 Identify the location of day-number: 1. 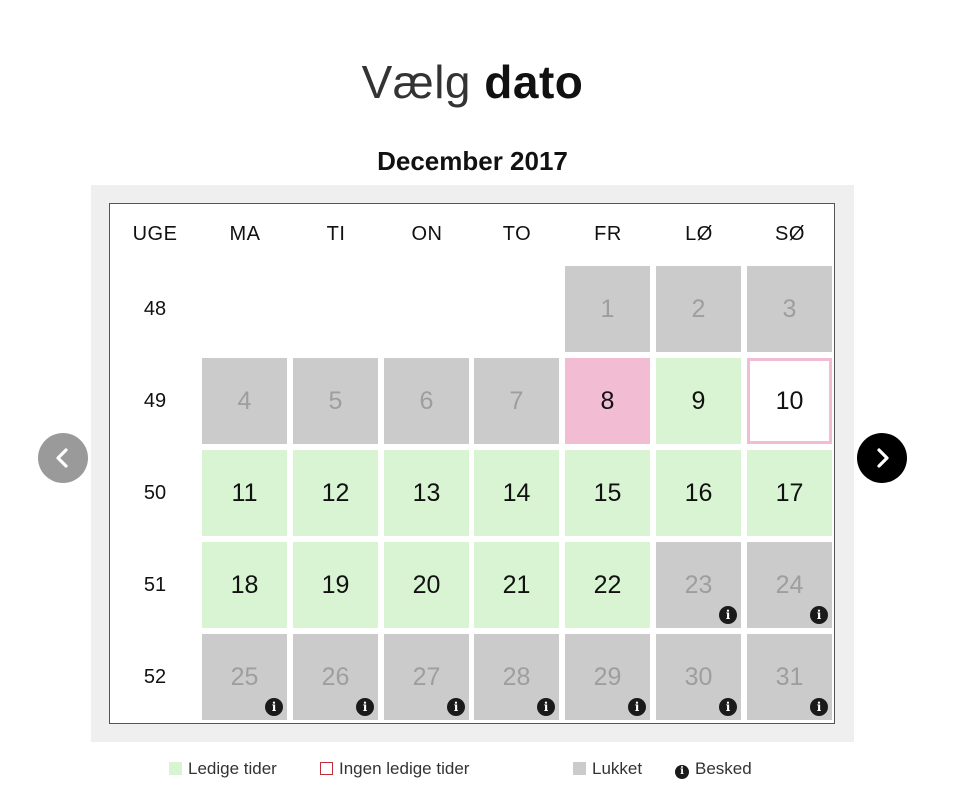
(607, 309).